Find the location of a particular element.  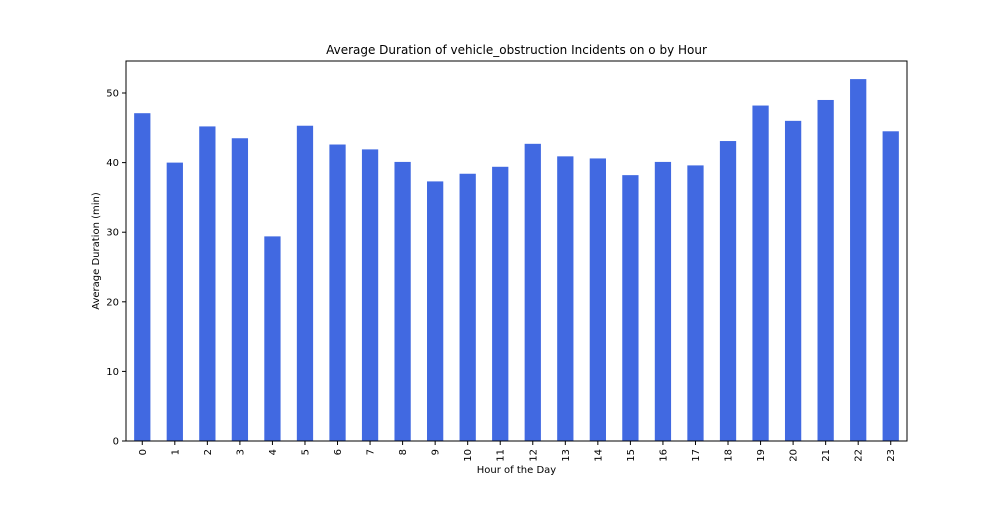

x-tick-label: 22 is located at coordinates (859, 455).